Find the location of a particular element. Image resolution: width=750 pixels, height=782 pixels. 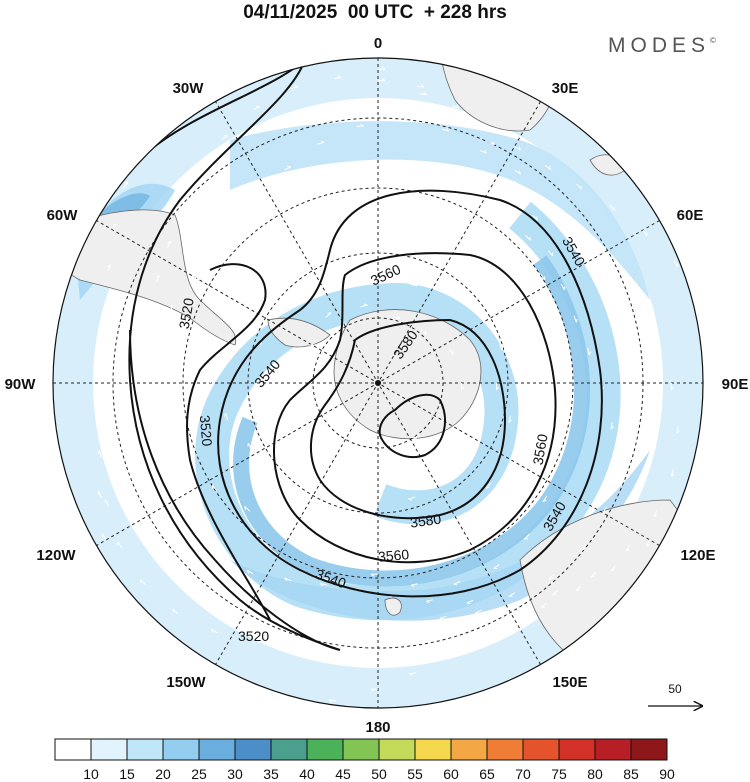

lon-label-120e: 120E is located at coordinates (697, 555).